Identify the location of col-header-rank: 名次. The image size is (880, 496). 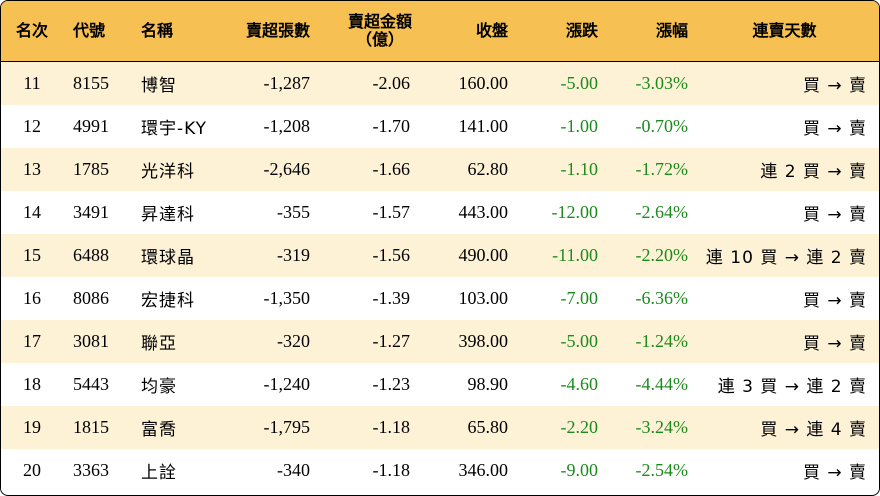
(32, 31).